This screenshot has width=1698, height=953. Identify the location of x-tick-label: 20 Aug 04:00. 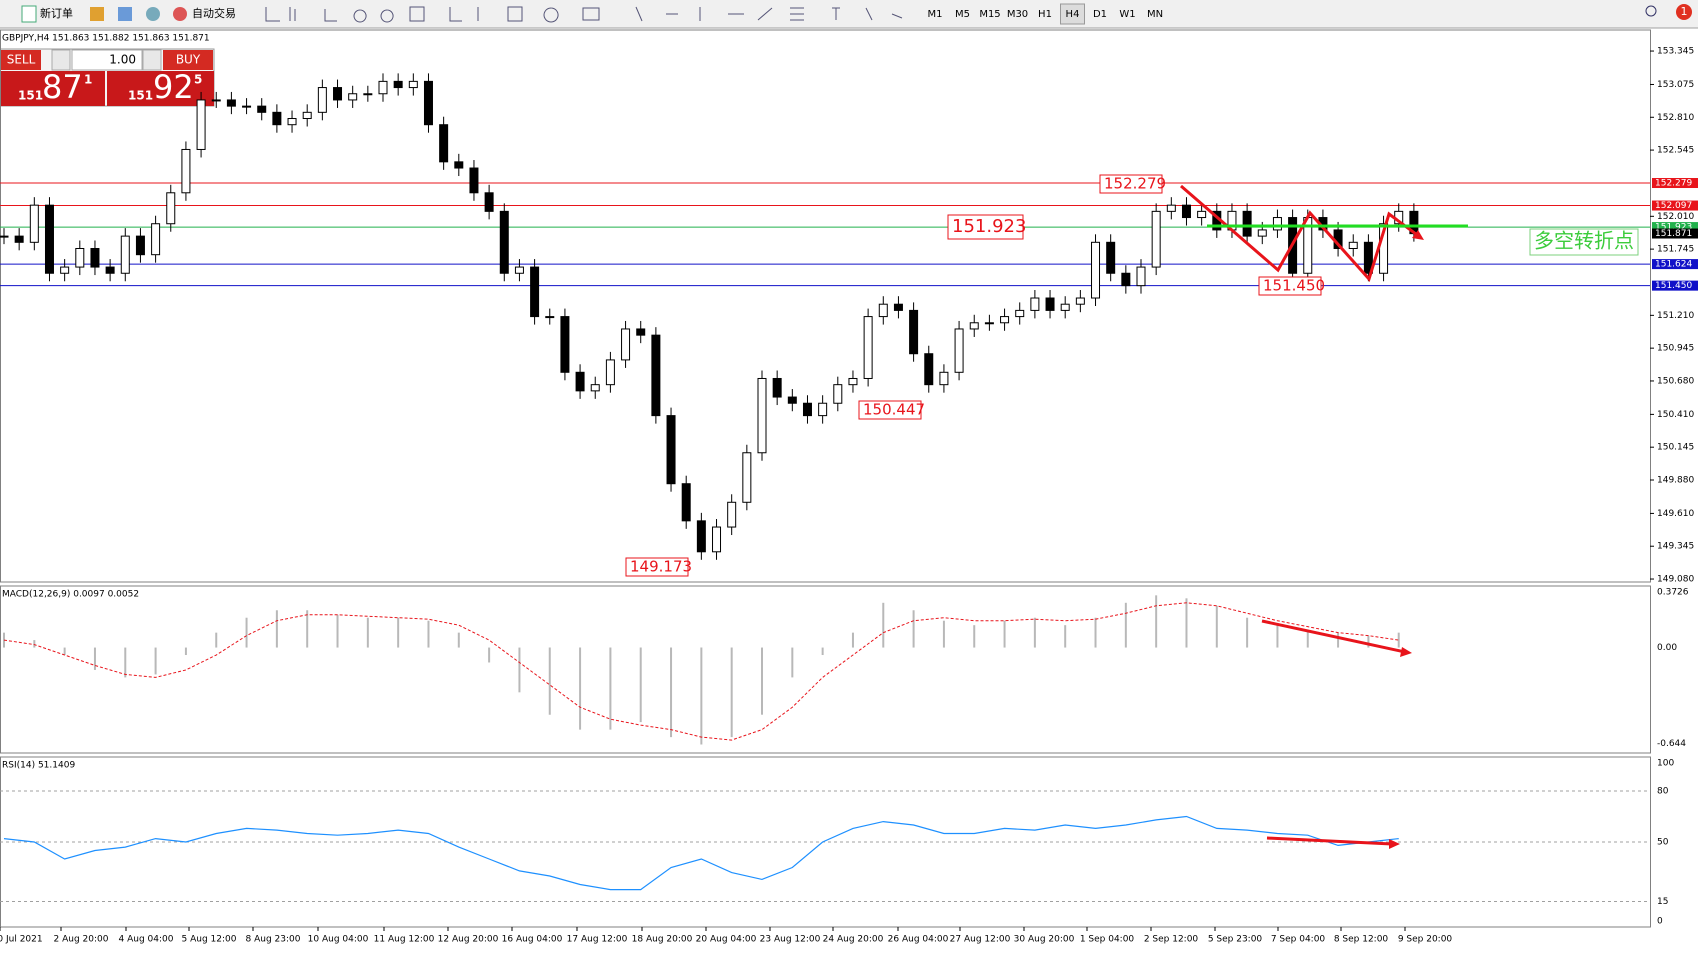
(726, 940).